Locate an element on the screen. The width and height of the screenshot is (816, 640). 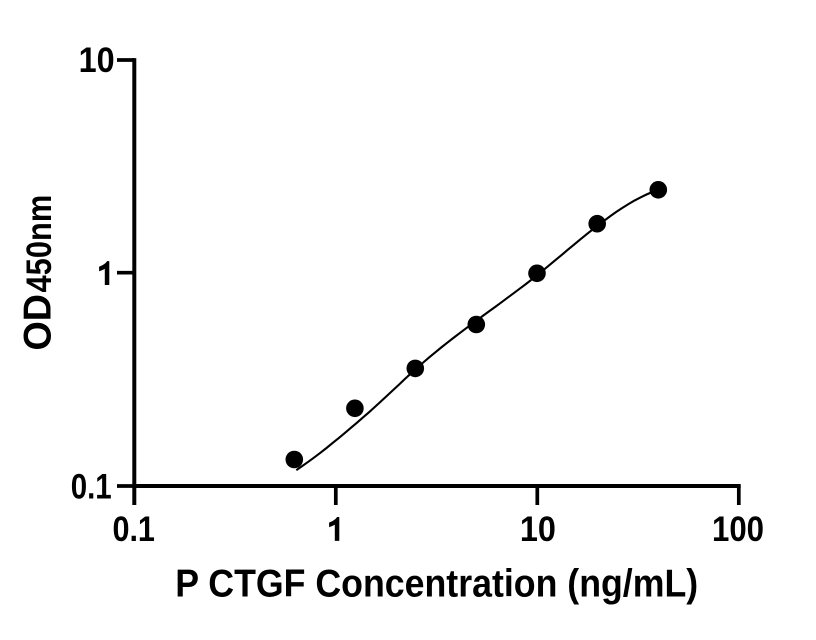
svg-text: P CTGF Concentration (ng/mL) is located at coordinates (436, 584).